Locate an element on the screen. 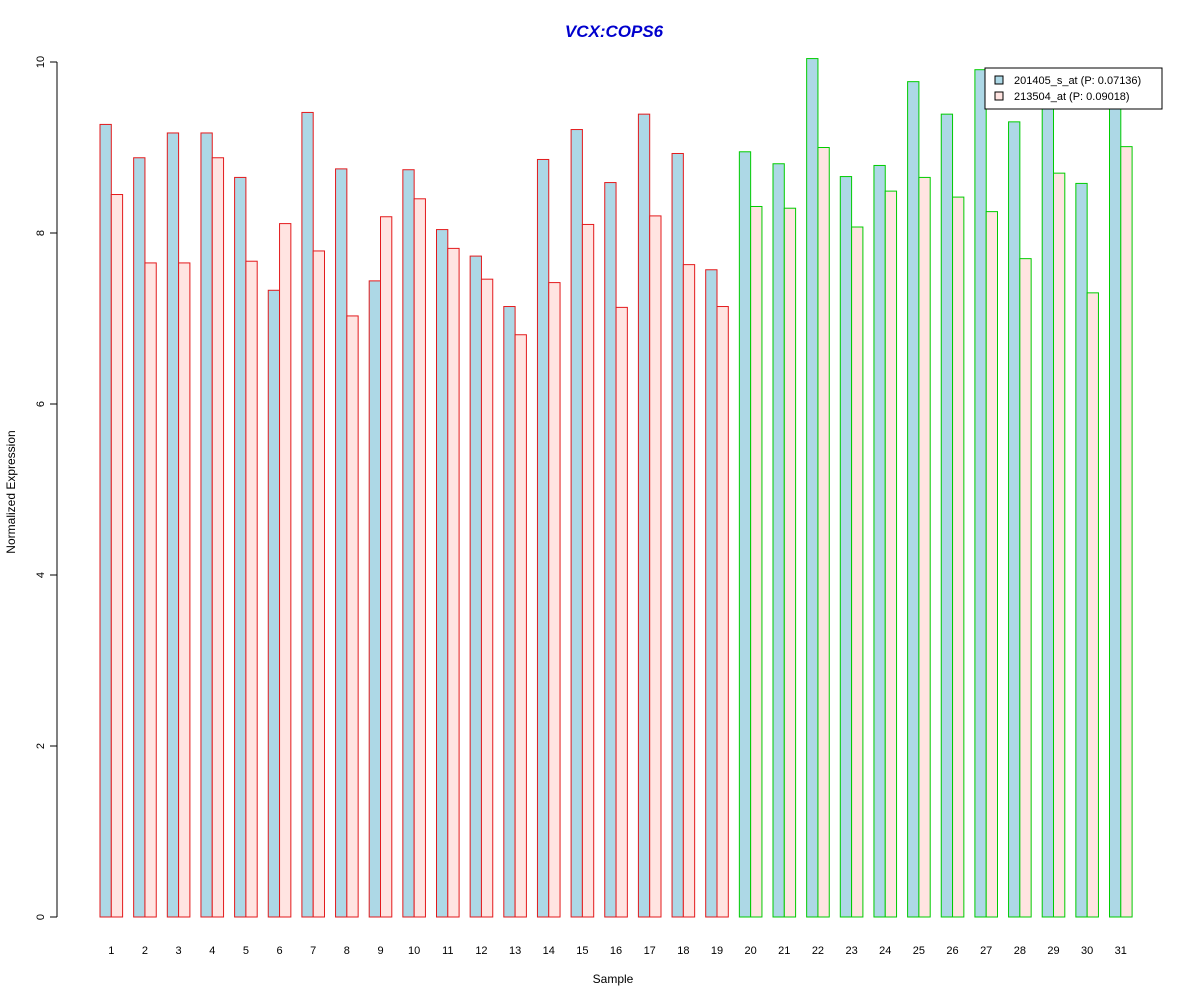 This screenshot has width=1200, height=1005. x-tick-label: 12 is located at coordinates (481, 951).